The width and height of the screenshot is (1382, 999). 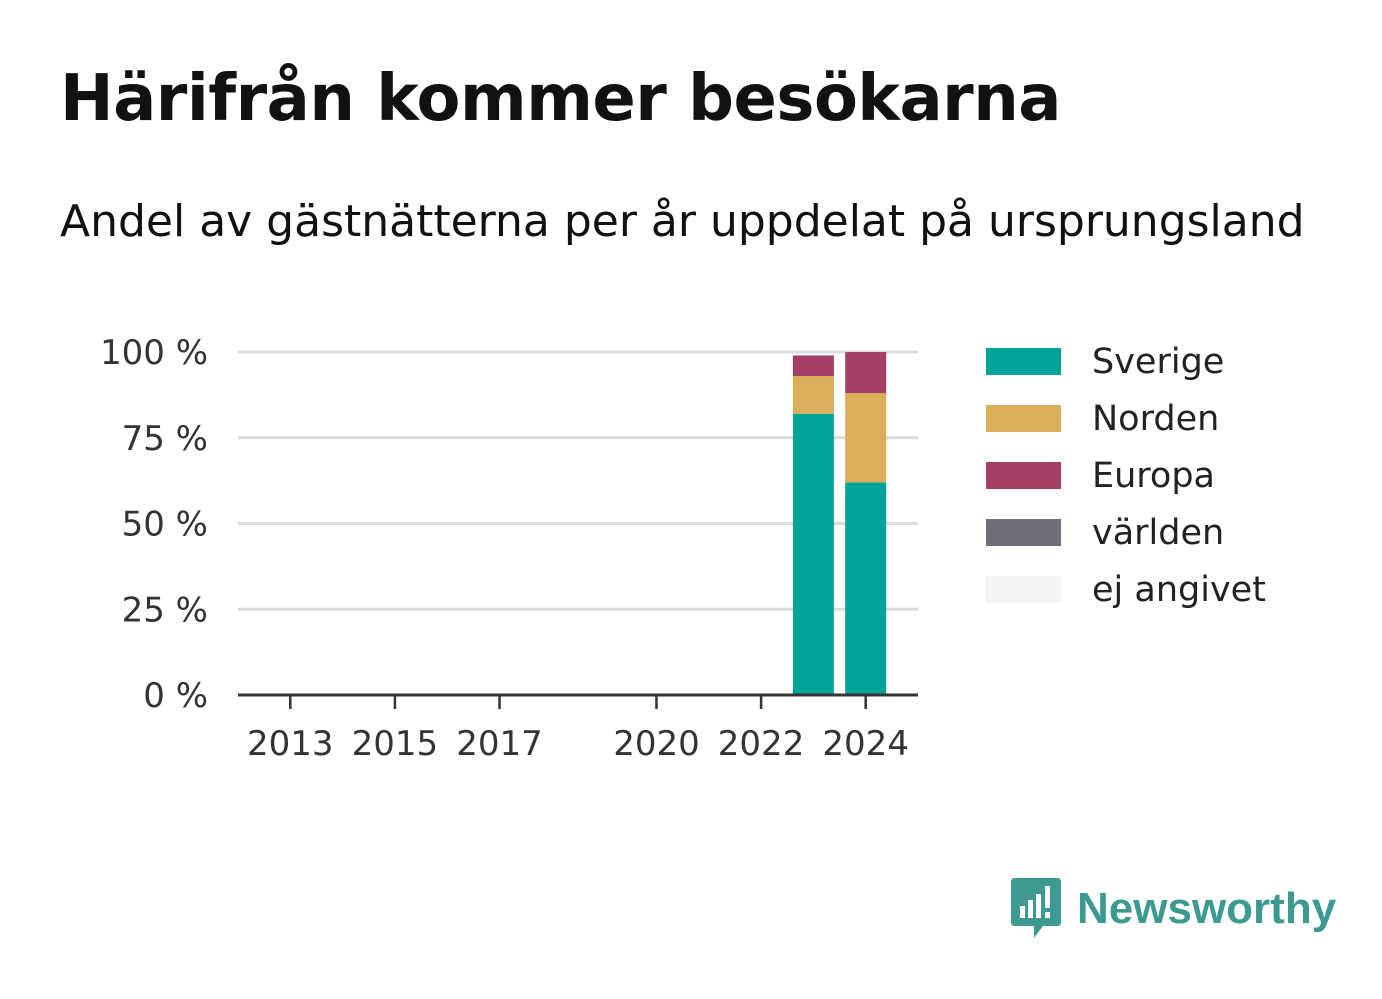 I want to click on legend-item-varlden: världen, so click(x=1126, y=532).